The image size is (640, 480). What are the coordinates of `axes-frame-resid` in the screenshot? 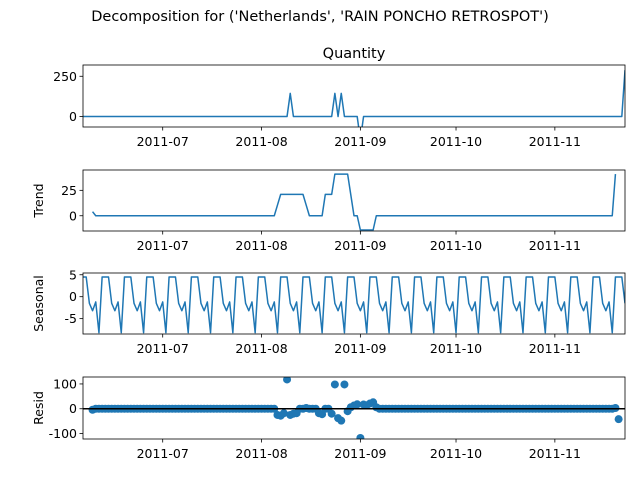 It's located at (354, 408).